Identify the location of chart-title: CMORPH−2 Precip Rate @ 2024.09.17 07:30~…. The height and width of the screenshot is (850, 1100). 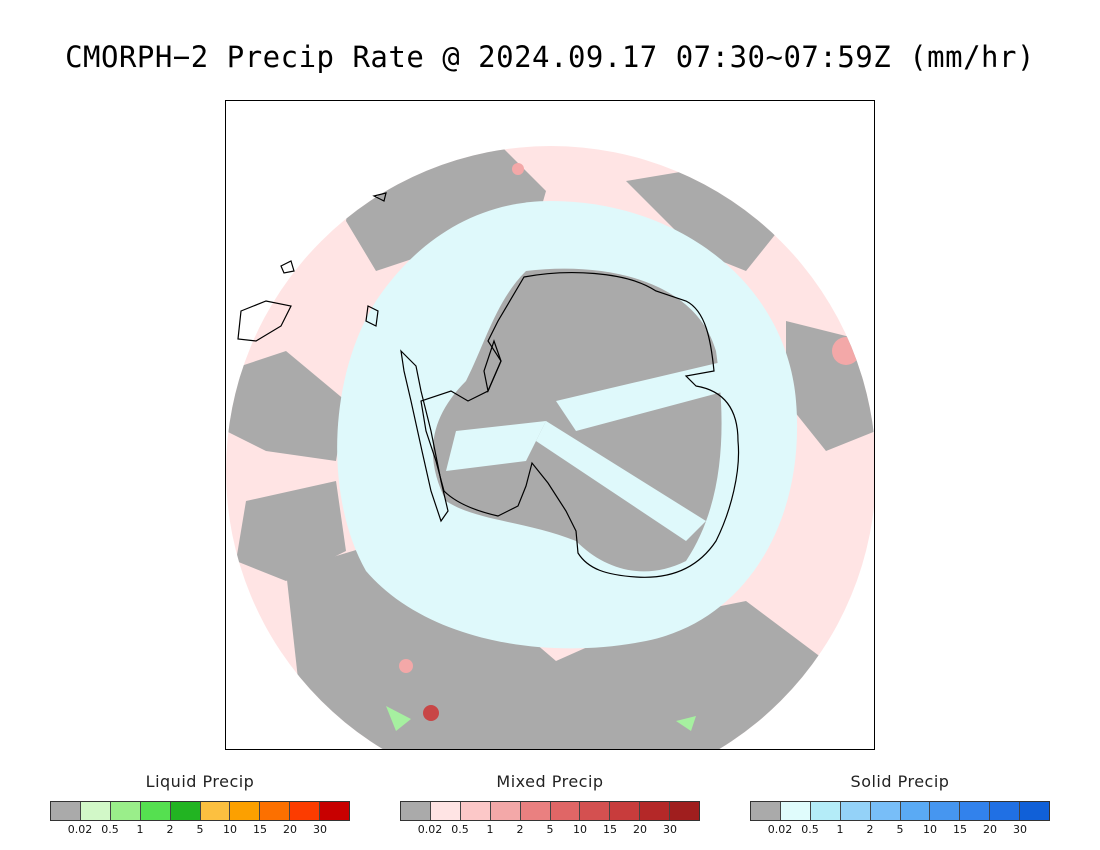
(550, 57).